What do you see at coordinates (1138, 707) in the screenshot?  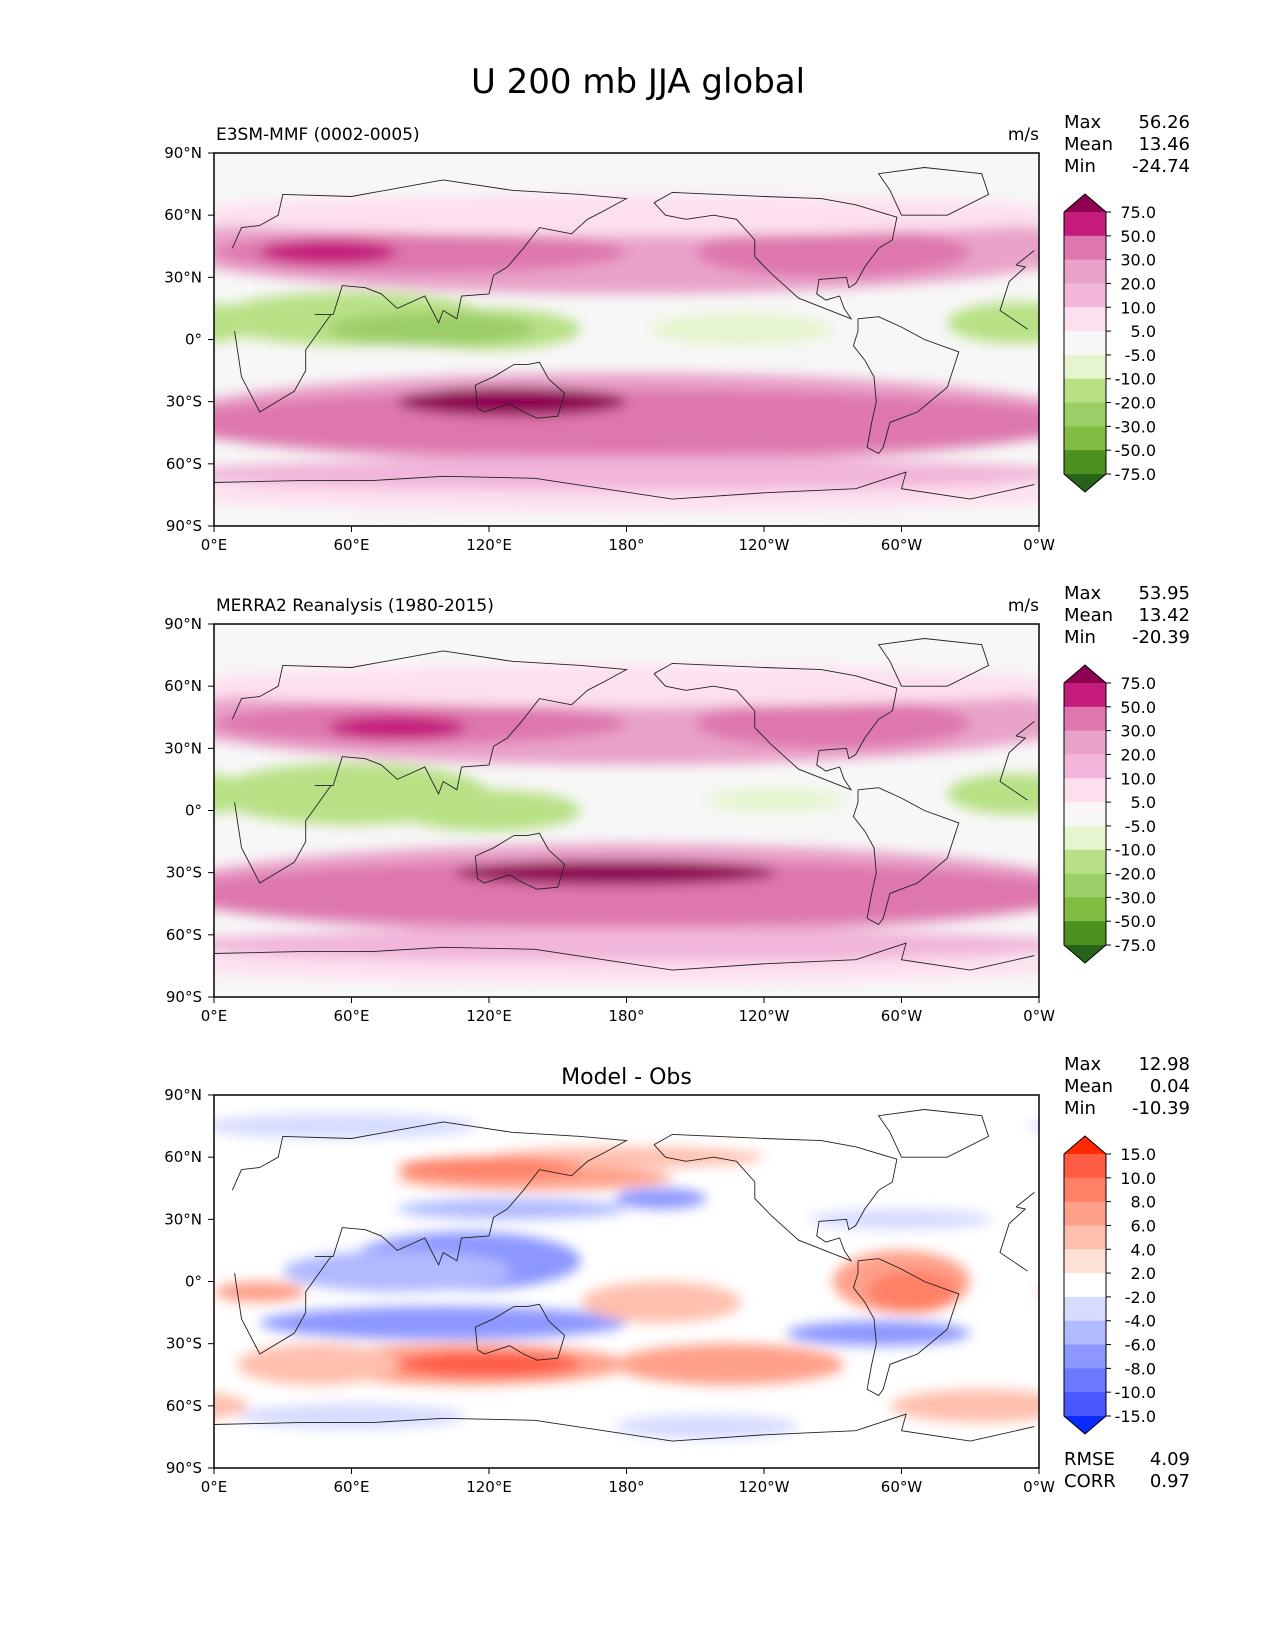 I see `colorbar-tick-label: 50.0` at bounding box center [1138, 707].